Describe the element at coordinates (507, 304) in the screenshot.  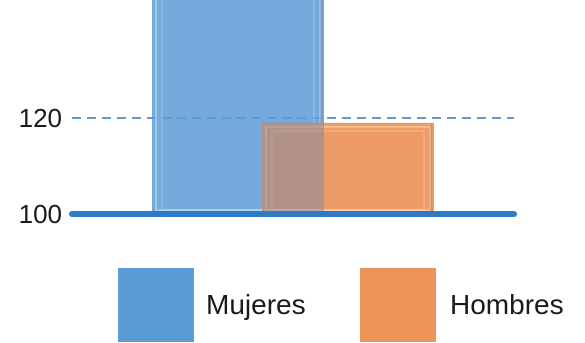
I see `legend-label-hombres: Hombres` at that location.